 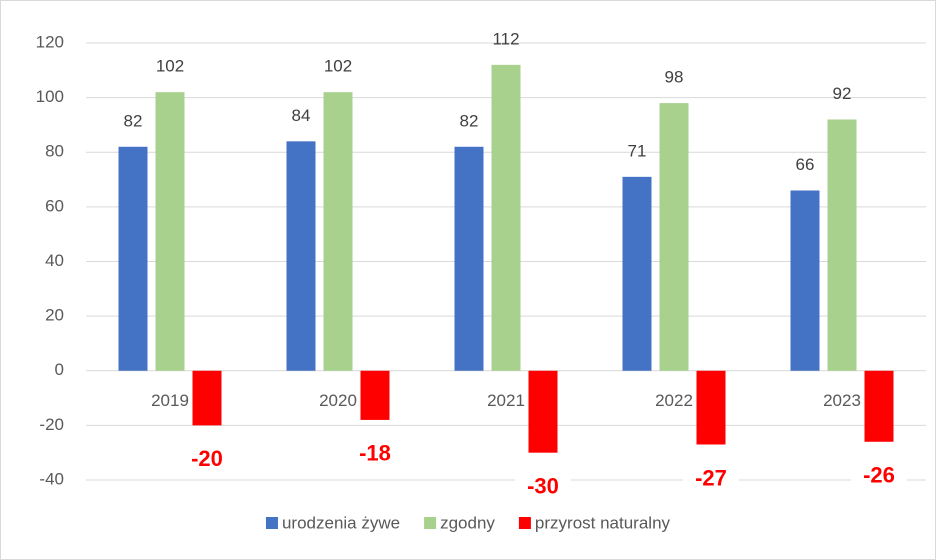 I want to click on data-label: 84, so click(x=301, y=115).